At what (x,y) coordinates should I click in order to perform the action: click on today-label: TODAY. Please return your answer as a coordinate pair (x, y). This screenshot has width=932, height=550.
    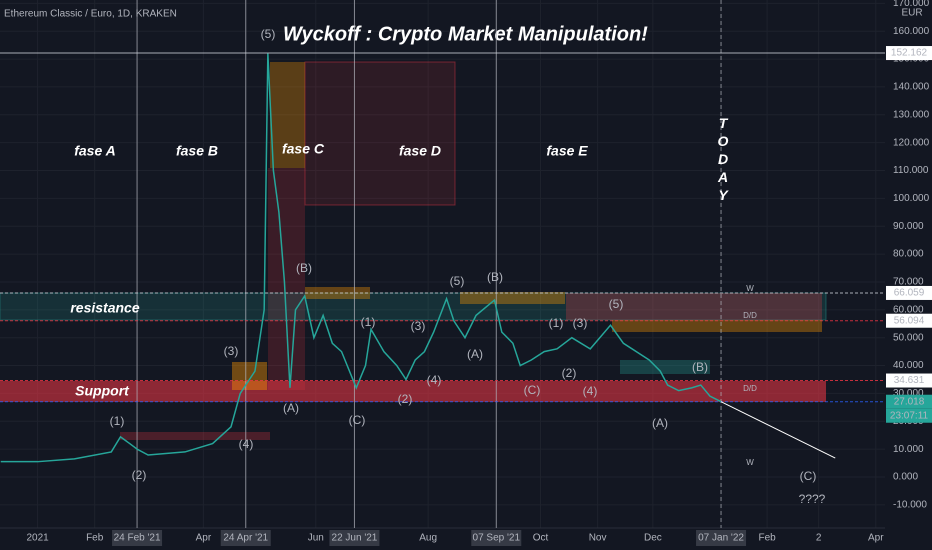
    Looking at the image, I should click on (723, 160).